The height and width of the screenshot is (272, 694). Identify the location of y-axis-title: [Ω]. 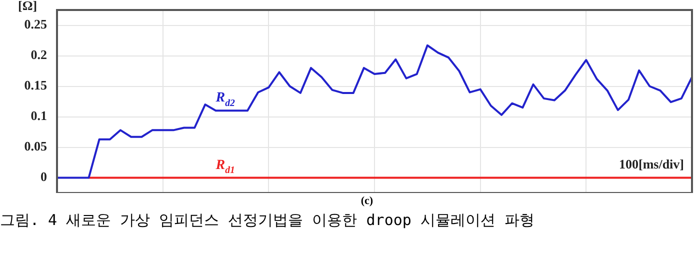
(28, 6).